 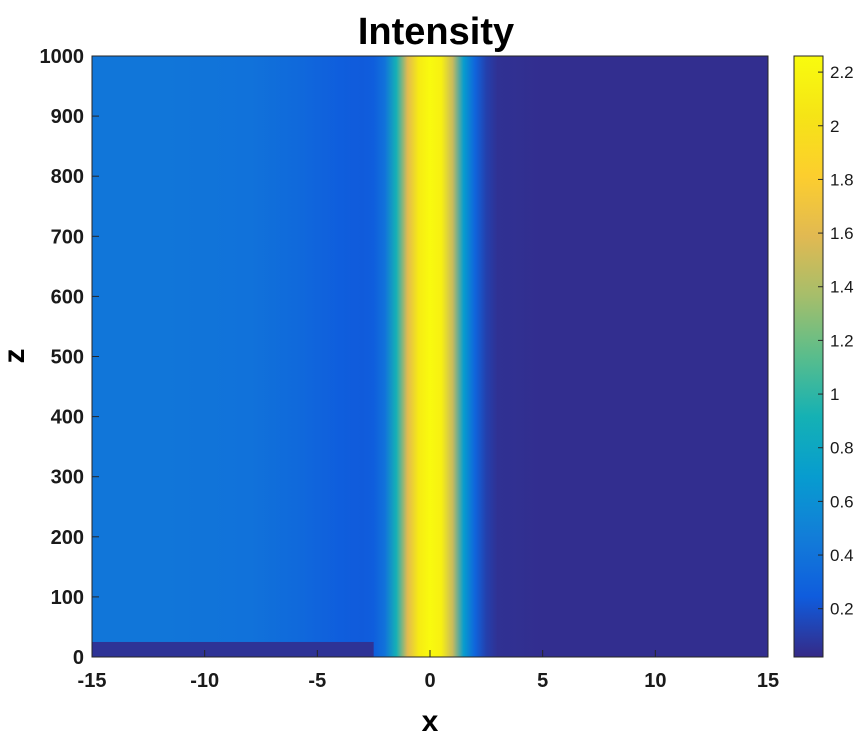 I want to click on x-axis-ticks: -15 -10 -5 0 5 10 15, so click(x=428, y=671).